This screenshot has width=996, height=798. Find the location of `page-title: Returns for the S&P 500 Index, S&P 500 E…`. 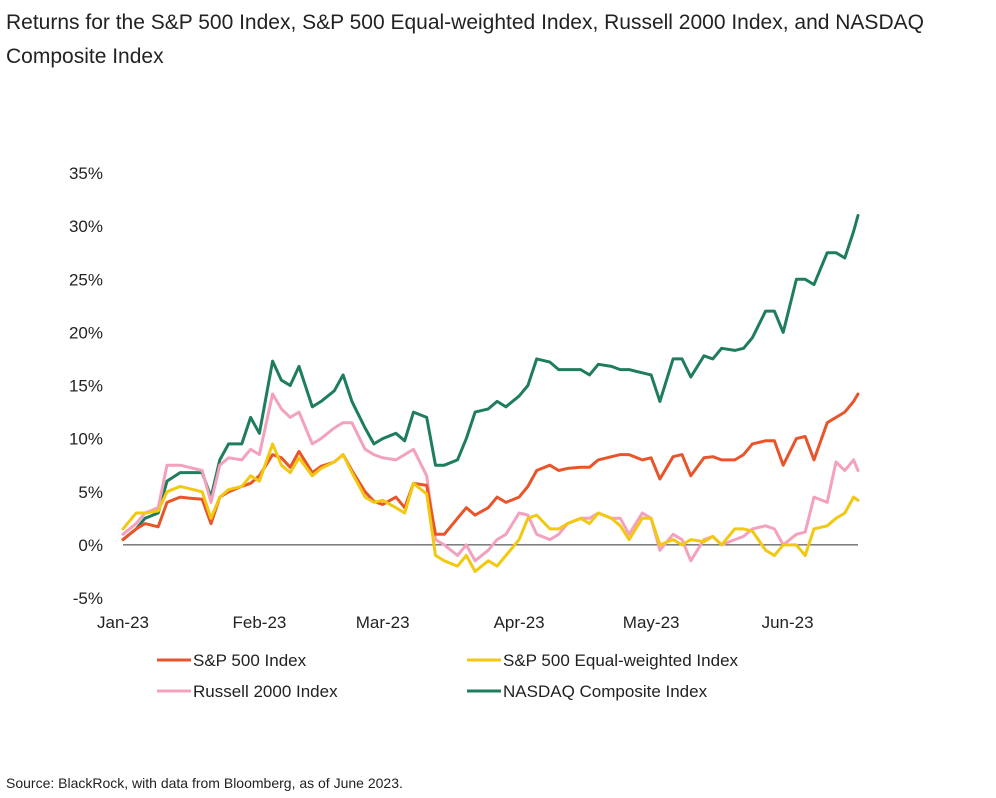

page-title: Returns for the S&P 500 Index, S&P 500 E… is located at coordinates (465, 39).